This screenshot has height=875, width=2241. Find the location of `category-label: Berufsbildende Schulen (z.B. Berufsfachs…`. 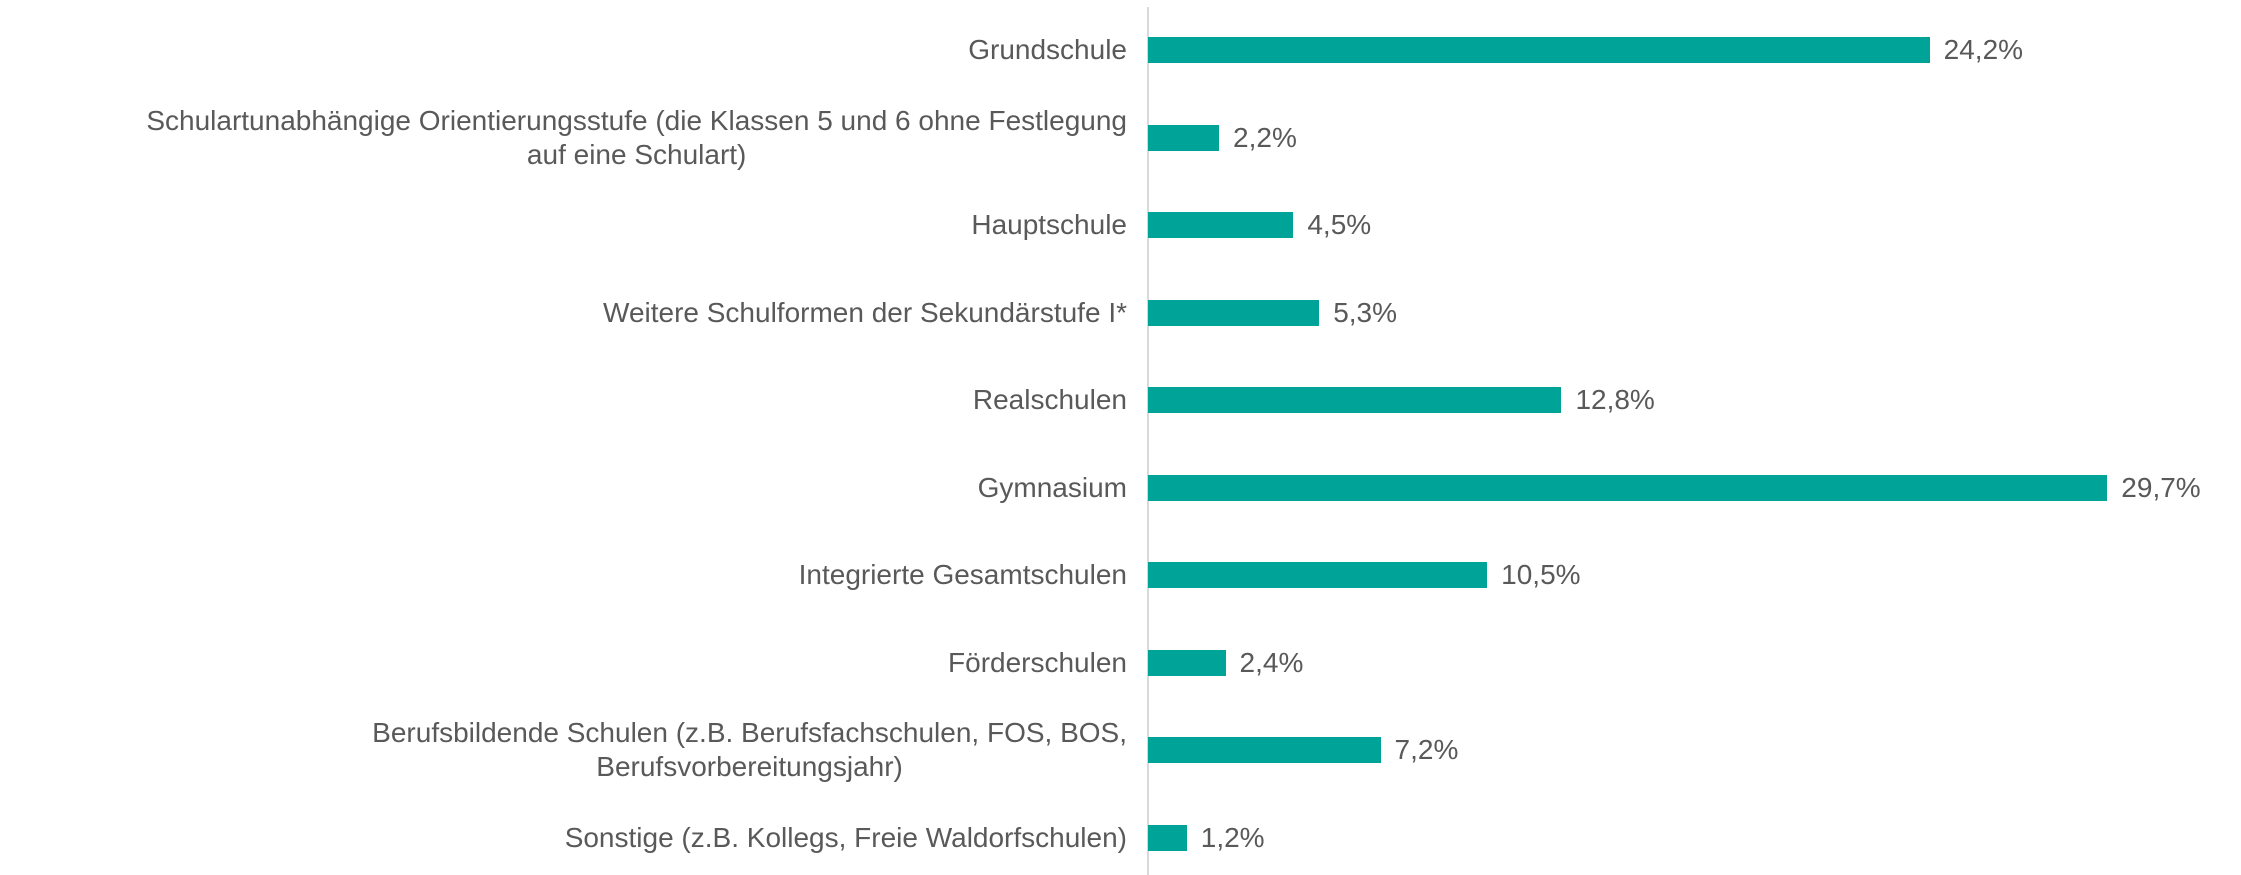

category-label: Berufsbildende Schulen (z.B. Berufsfachs… is located at coordinates (749, 749).